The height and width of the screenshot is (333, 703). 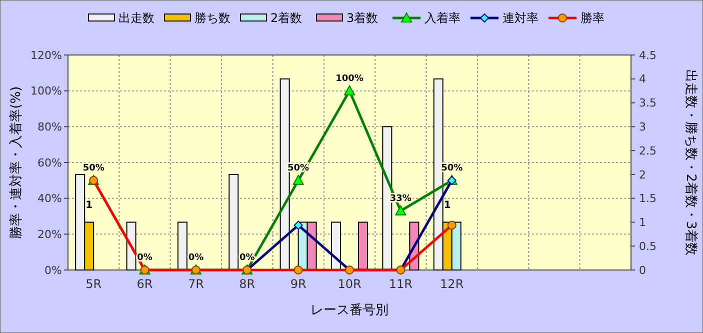 What do you see at coordinates (50, 127) in the screenshot?
I see `y-tick-label: 80%` at bounding box center [50, 127].